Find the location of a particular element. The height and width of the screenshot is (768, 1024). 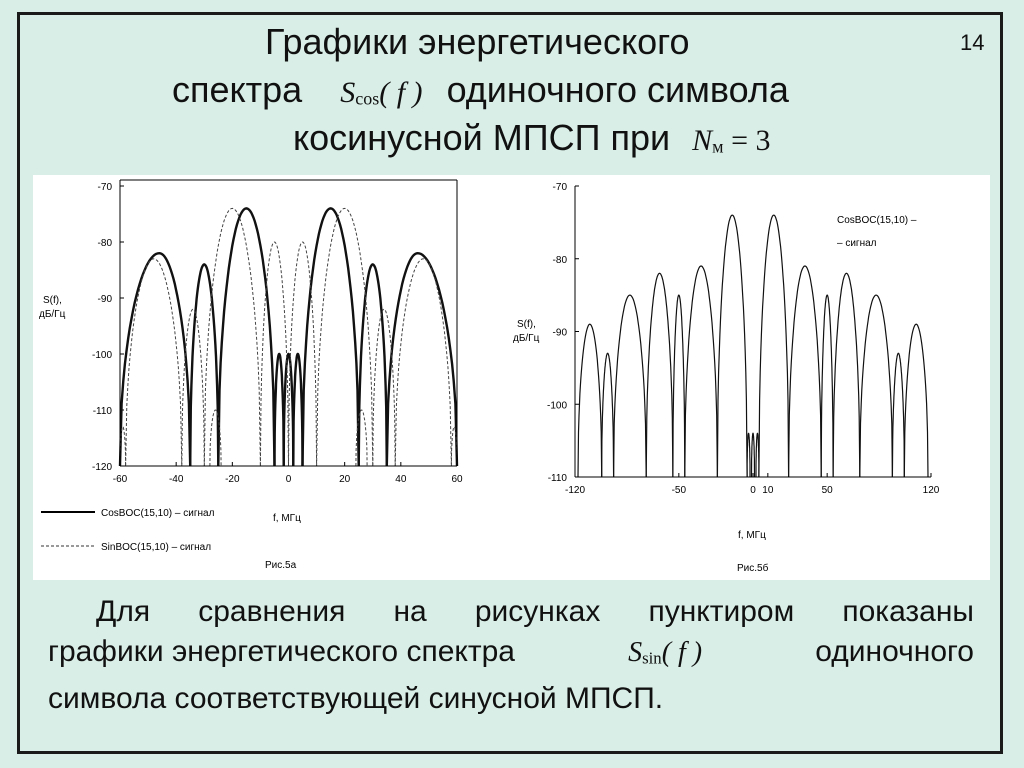

chart-0-x-tick-label: 0 is located at coordinates (289, 479).